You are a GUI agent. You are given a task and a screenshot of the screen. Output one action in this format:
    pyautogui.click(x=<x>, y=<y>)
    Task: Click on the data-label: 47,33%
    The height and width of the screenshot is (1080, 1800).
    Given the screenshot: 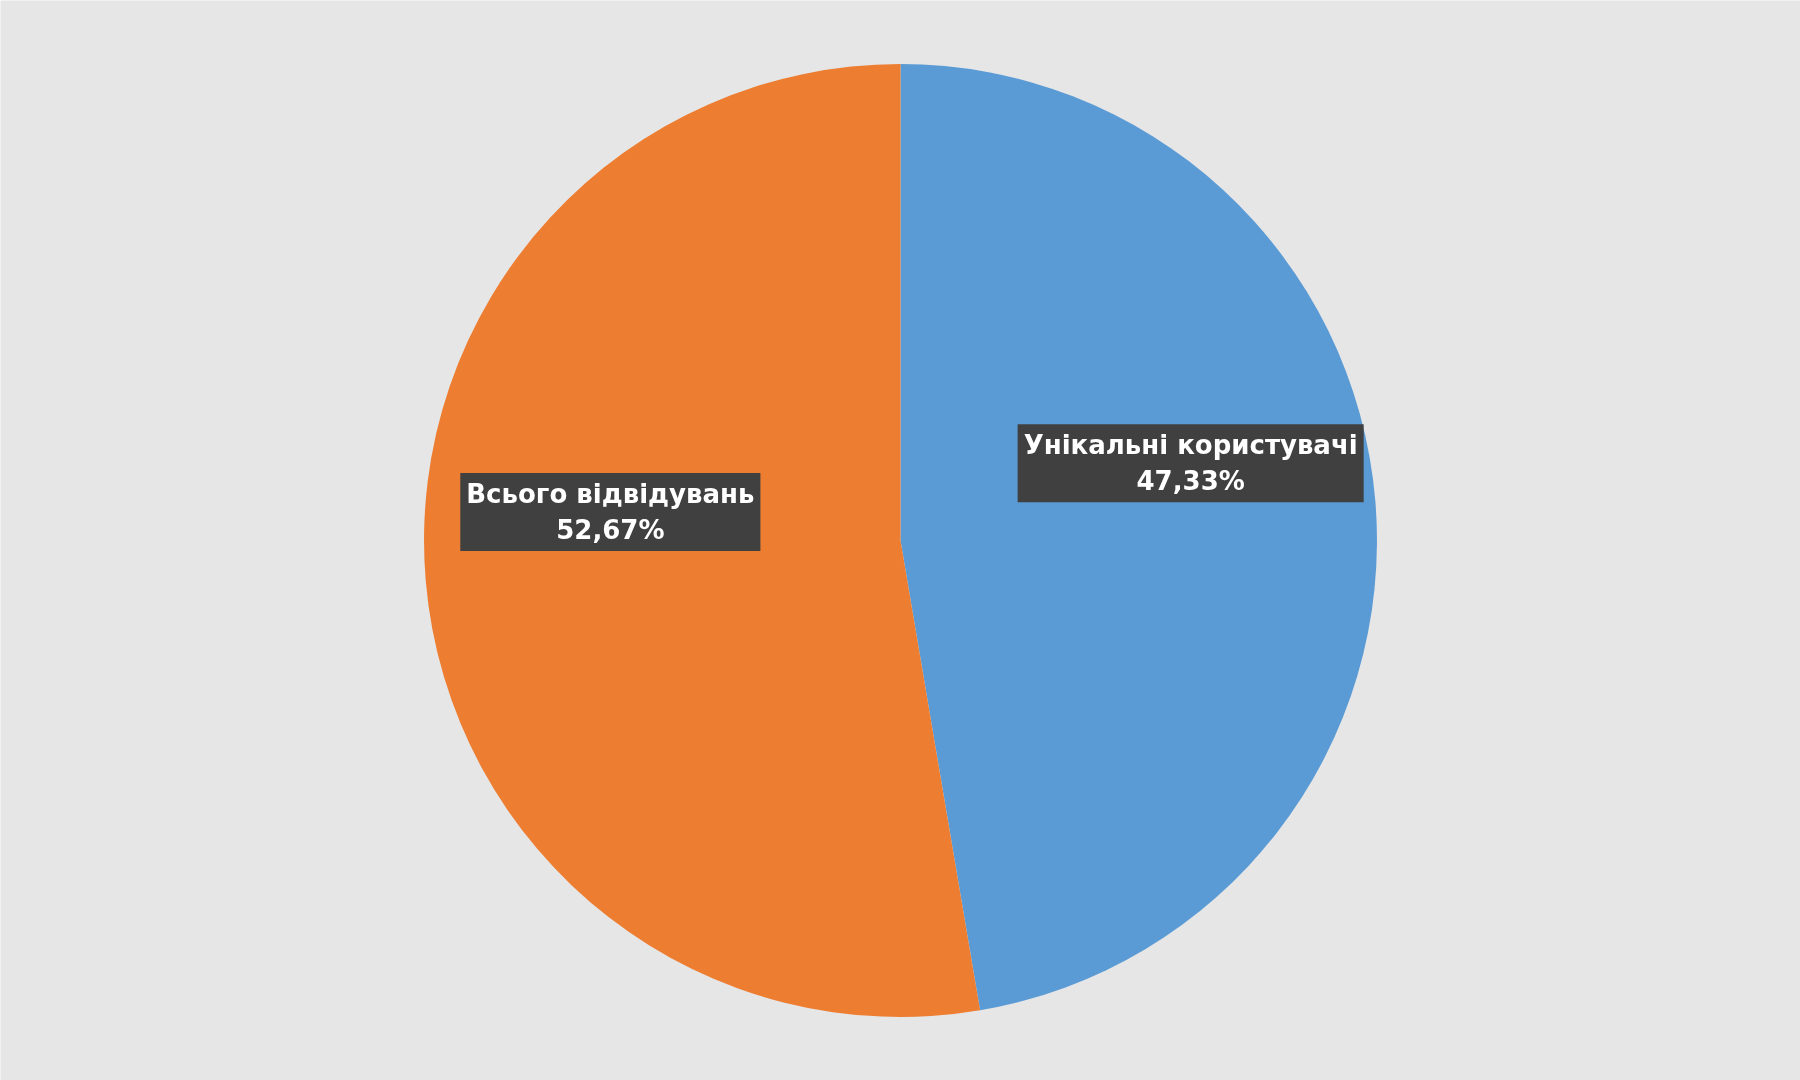 What is the action you would take?
    pyautogui.click(x=1190, y=481)
    